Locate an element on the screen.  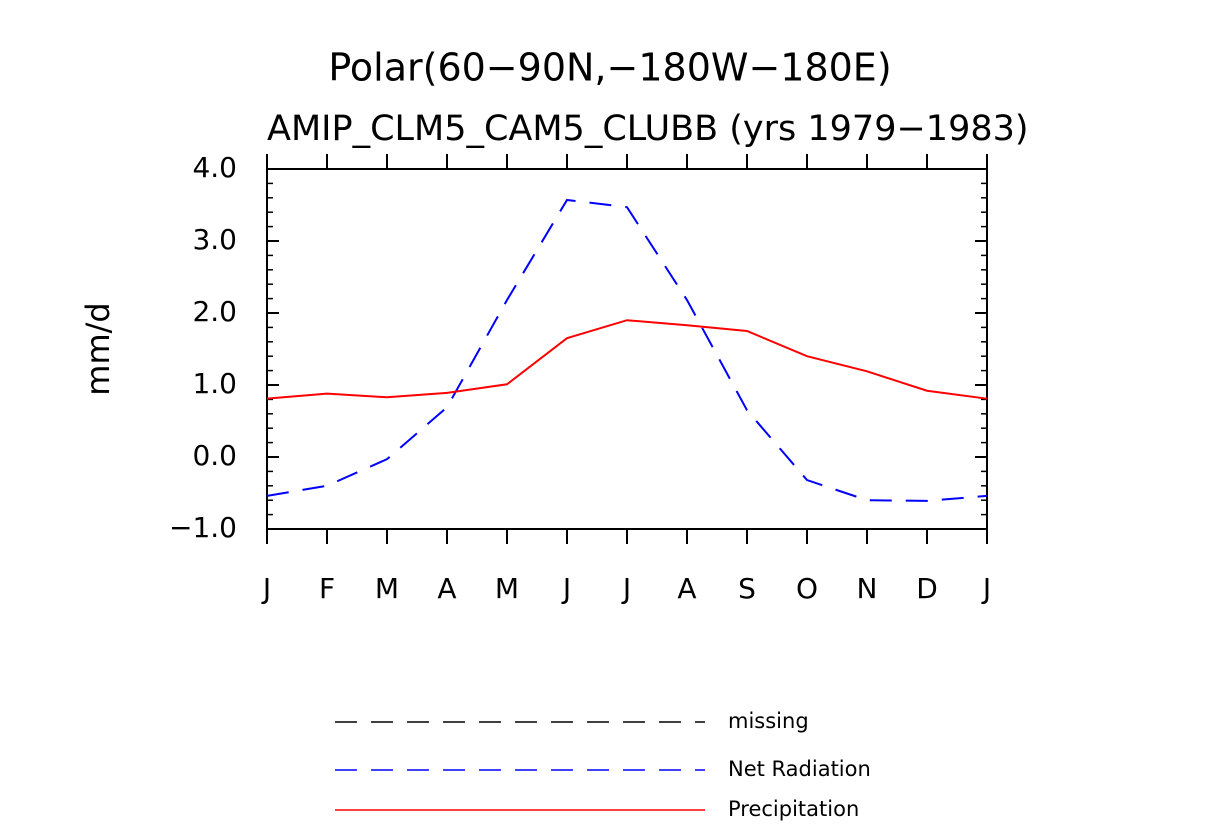
legend-label: Net Radiation is located at coordinates (799, 769).